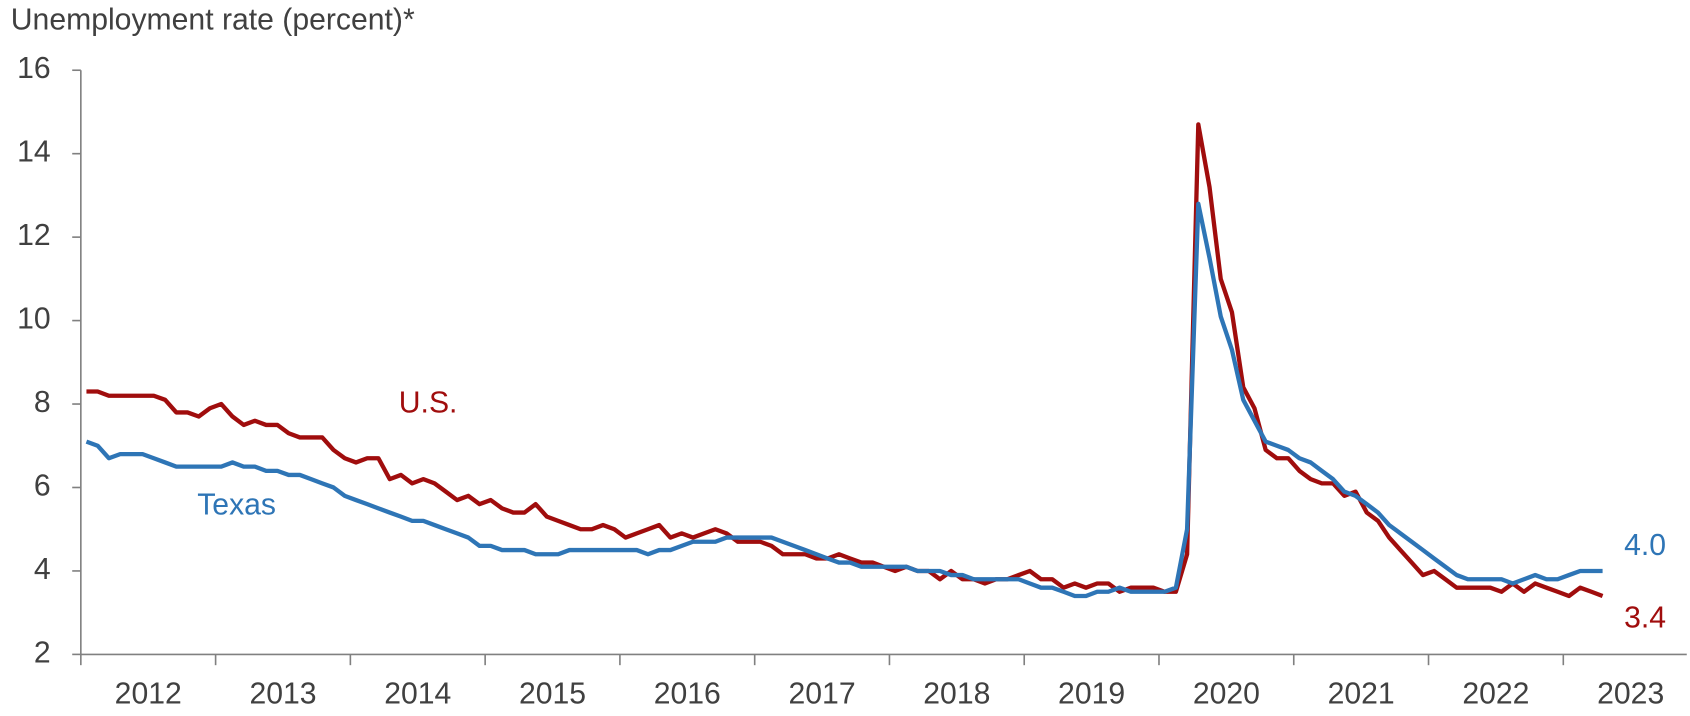 The height and width of the screenshot is (716, 1690). I want to click on x-tick-label: 2018, so click(956, 693).